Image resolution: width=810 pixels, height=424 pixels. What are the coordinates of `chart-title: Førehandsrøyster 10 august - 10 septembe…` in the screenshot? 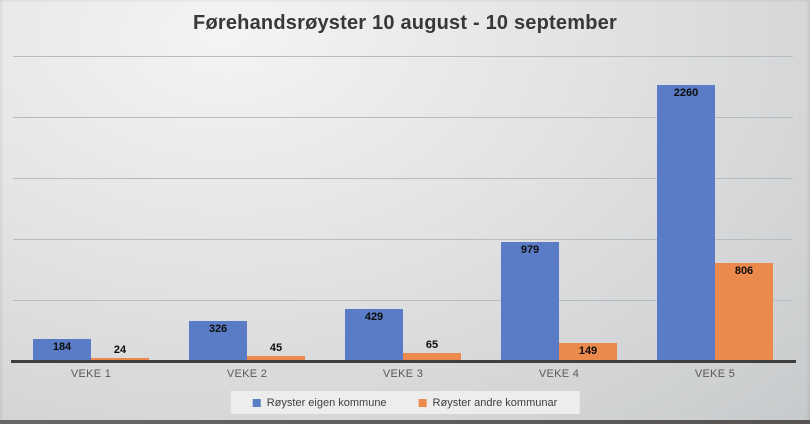 It's located at (405, 23).